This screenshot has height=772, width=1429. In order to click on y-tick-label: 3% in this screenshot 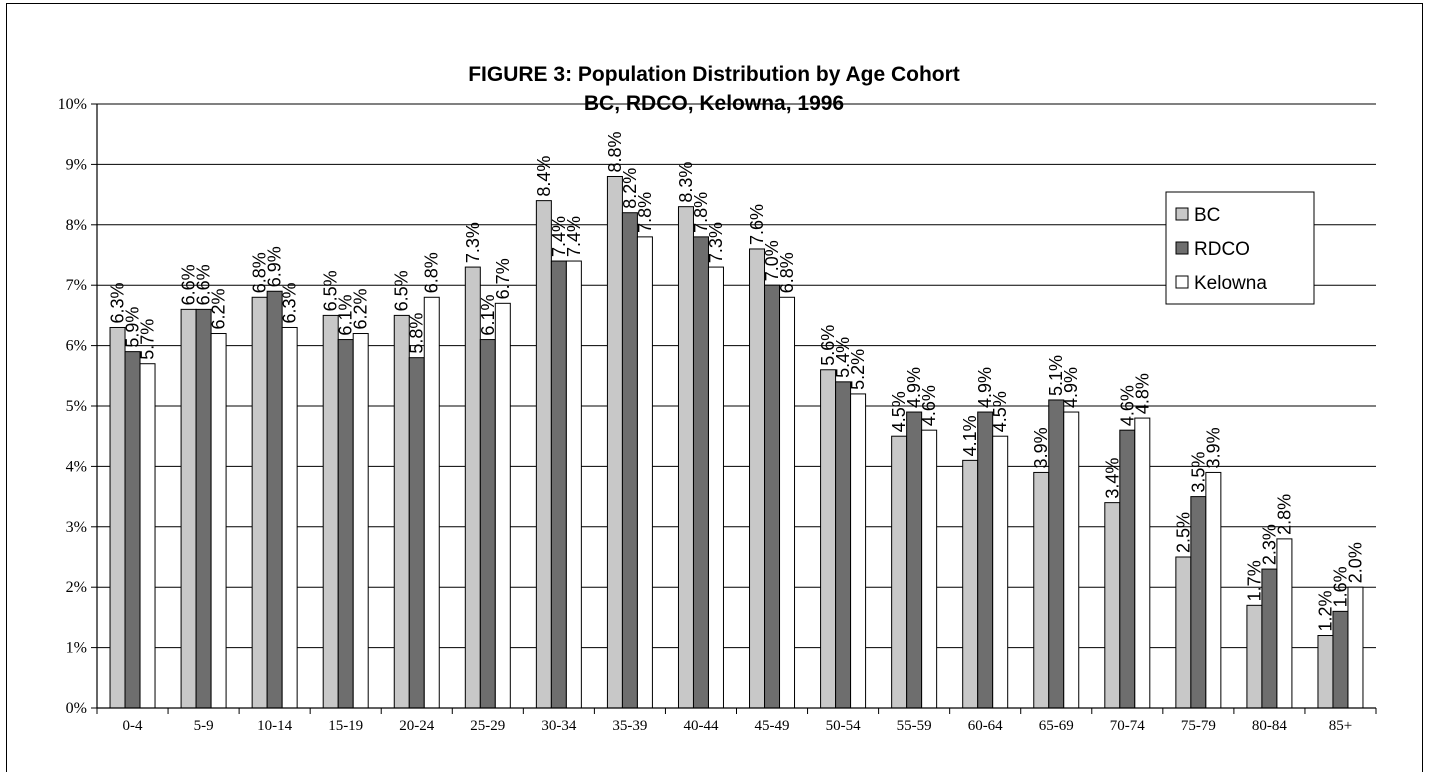, I will do `click(76, 527)`.